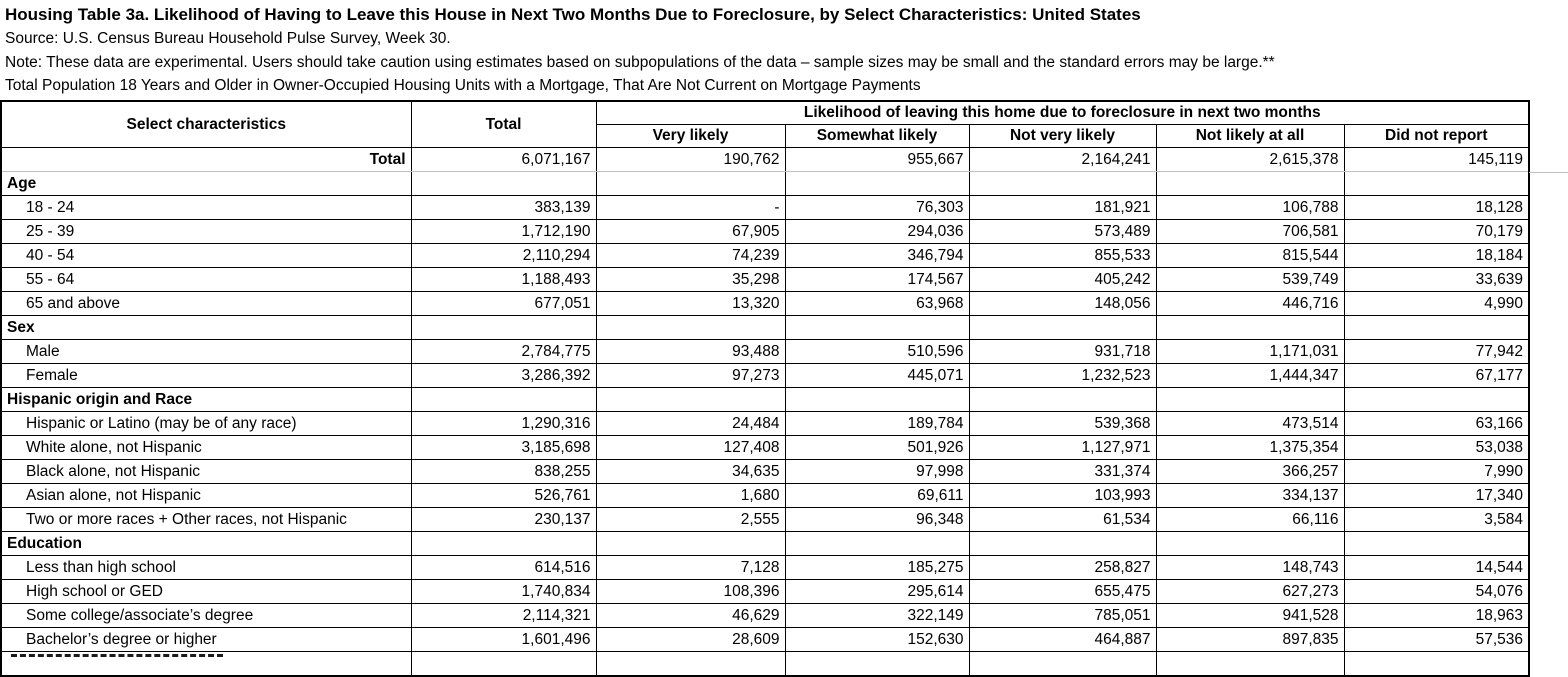 This screenshot has height=677, width=1568. What do you see at coordinates (877, 303) in the screenshot?
I see `cell-value: 63,968` at bounding box center [877, 303].